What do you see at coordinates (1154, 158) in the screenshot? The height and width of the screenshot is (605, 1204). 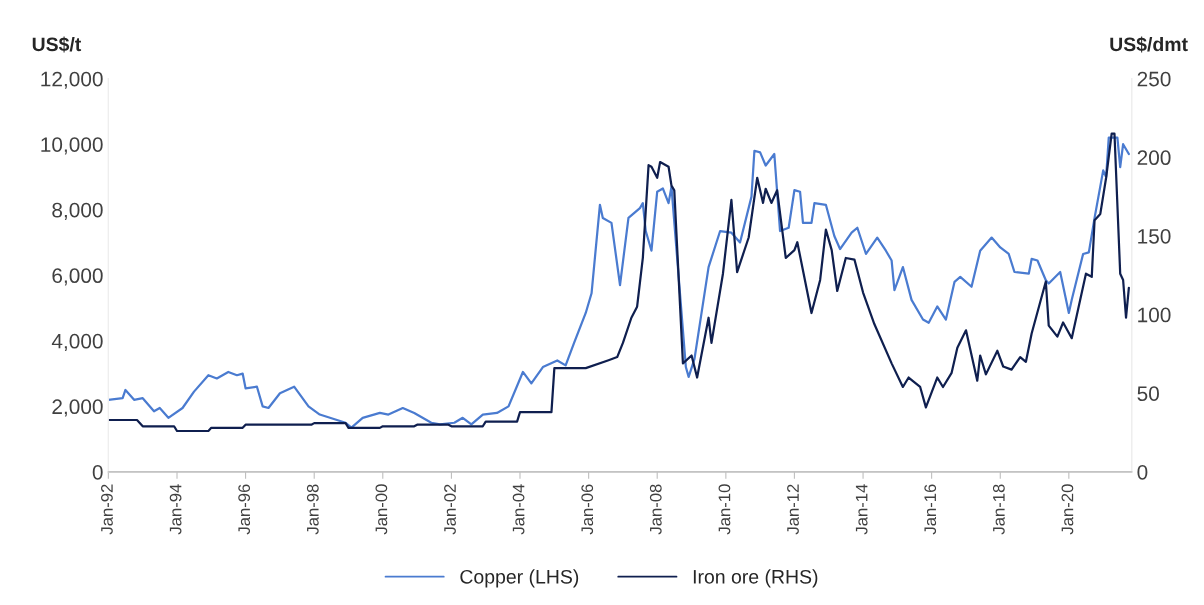 I see `y2-tick-label: 200` at bounding box center [1154, 158].